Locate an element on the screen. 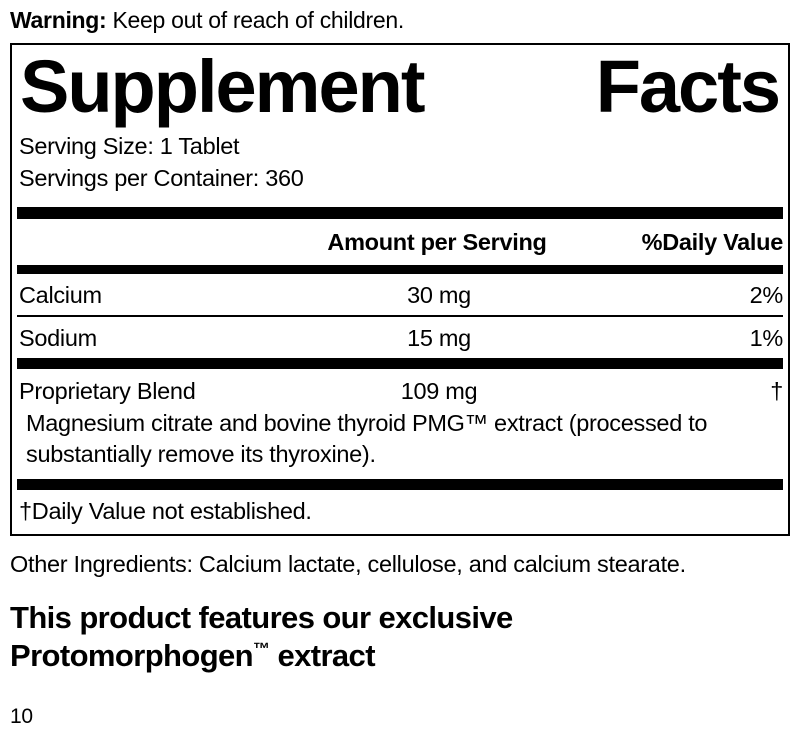 The height and width of the screenshot is (729, 800). nutrient-name: Calcium is located at coordinates (60, 295).